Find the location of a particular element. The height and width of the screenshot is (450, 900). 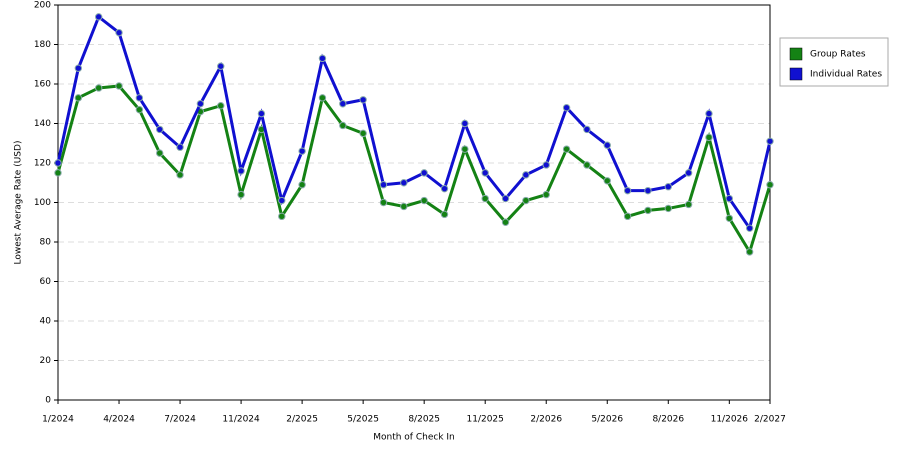

x-tick-label: 8/2026 is located at coordinates (668, 420).